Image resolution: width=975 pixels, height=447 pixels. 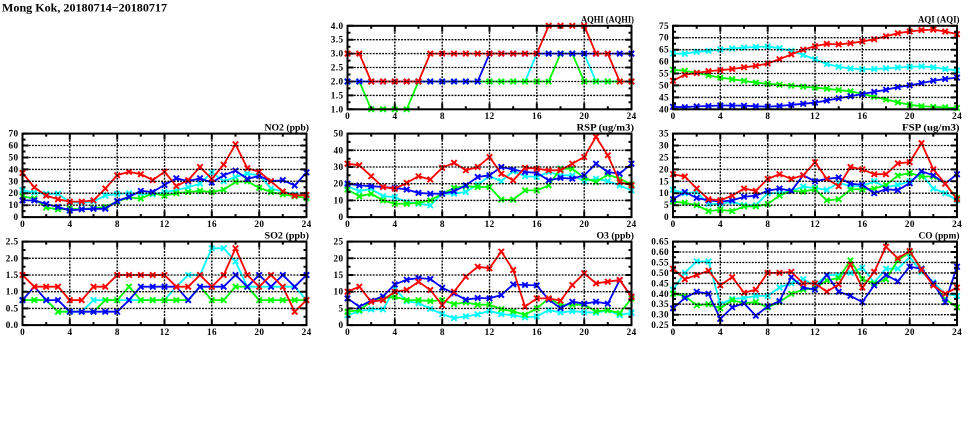 What do you see at coordinates (12, 325) in the screenshot?
I see `svg-text: 0.0` at bounding box center [12, 325].